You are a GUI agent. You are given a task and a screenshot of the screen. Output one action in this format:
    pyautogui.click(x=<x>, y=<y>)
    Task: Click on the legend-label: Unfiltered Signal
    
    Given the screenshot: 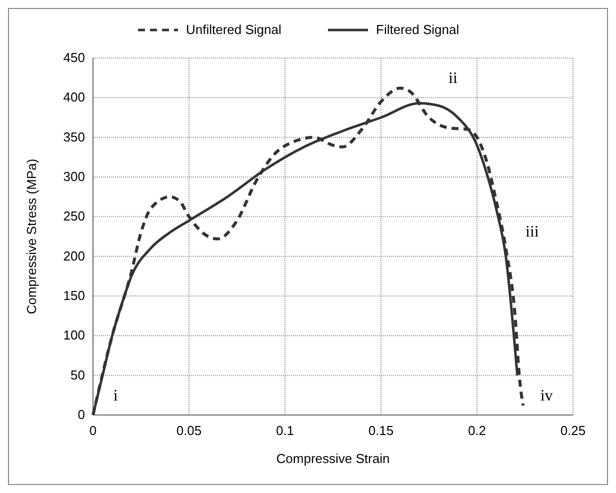 What is the action you would take?
    pyautogui.click(x=234, y=29)
    